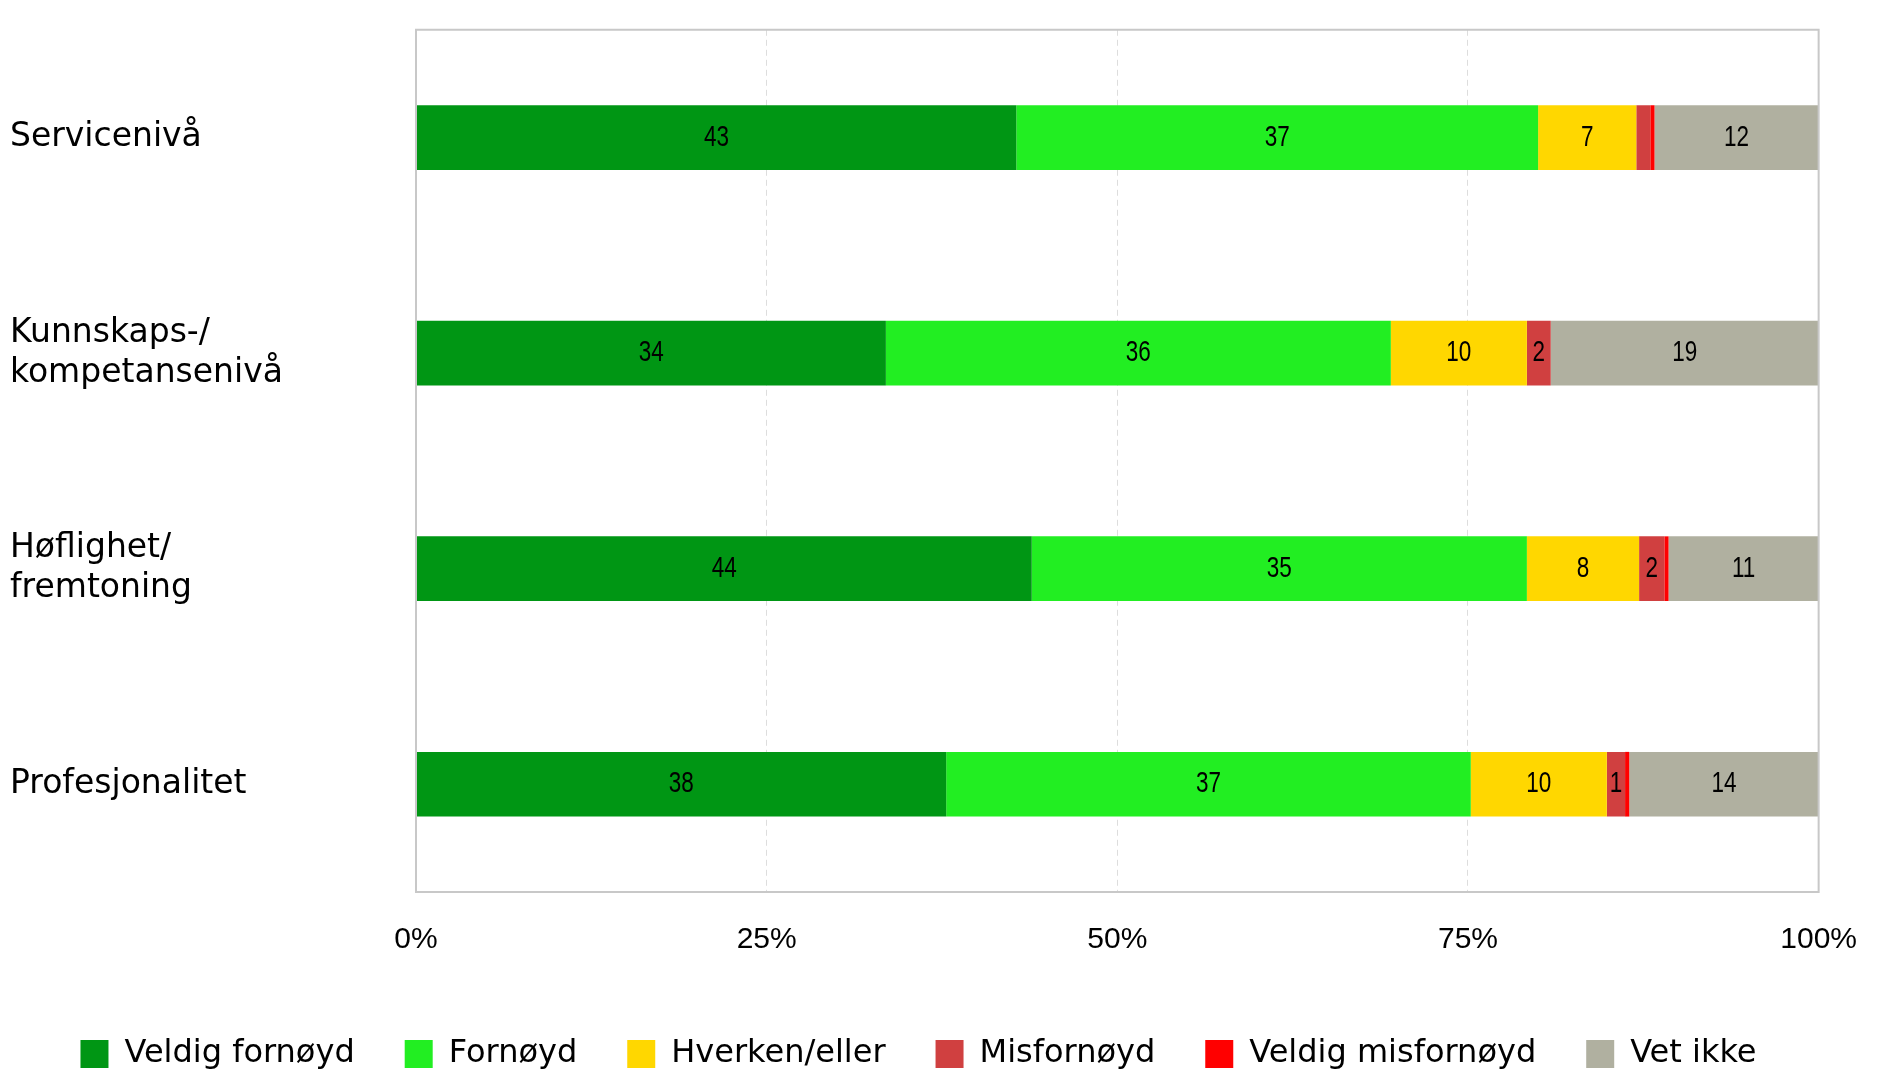 Image resolution: width=1887 pixels, height=1080 pixels. I want to click on legend-label: Vet ikke, so click(1693, 1051).